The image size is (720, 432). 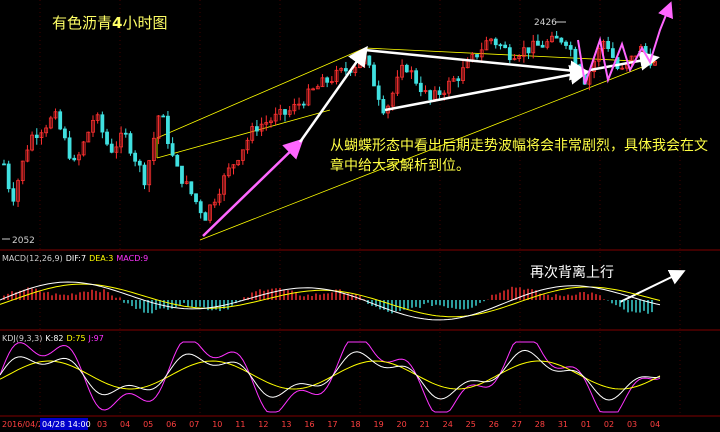 What do you see at coordinates (253, 187) in the screenshot?
I see `pink-up-arrow` at bounding box center [253, 187].